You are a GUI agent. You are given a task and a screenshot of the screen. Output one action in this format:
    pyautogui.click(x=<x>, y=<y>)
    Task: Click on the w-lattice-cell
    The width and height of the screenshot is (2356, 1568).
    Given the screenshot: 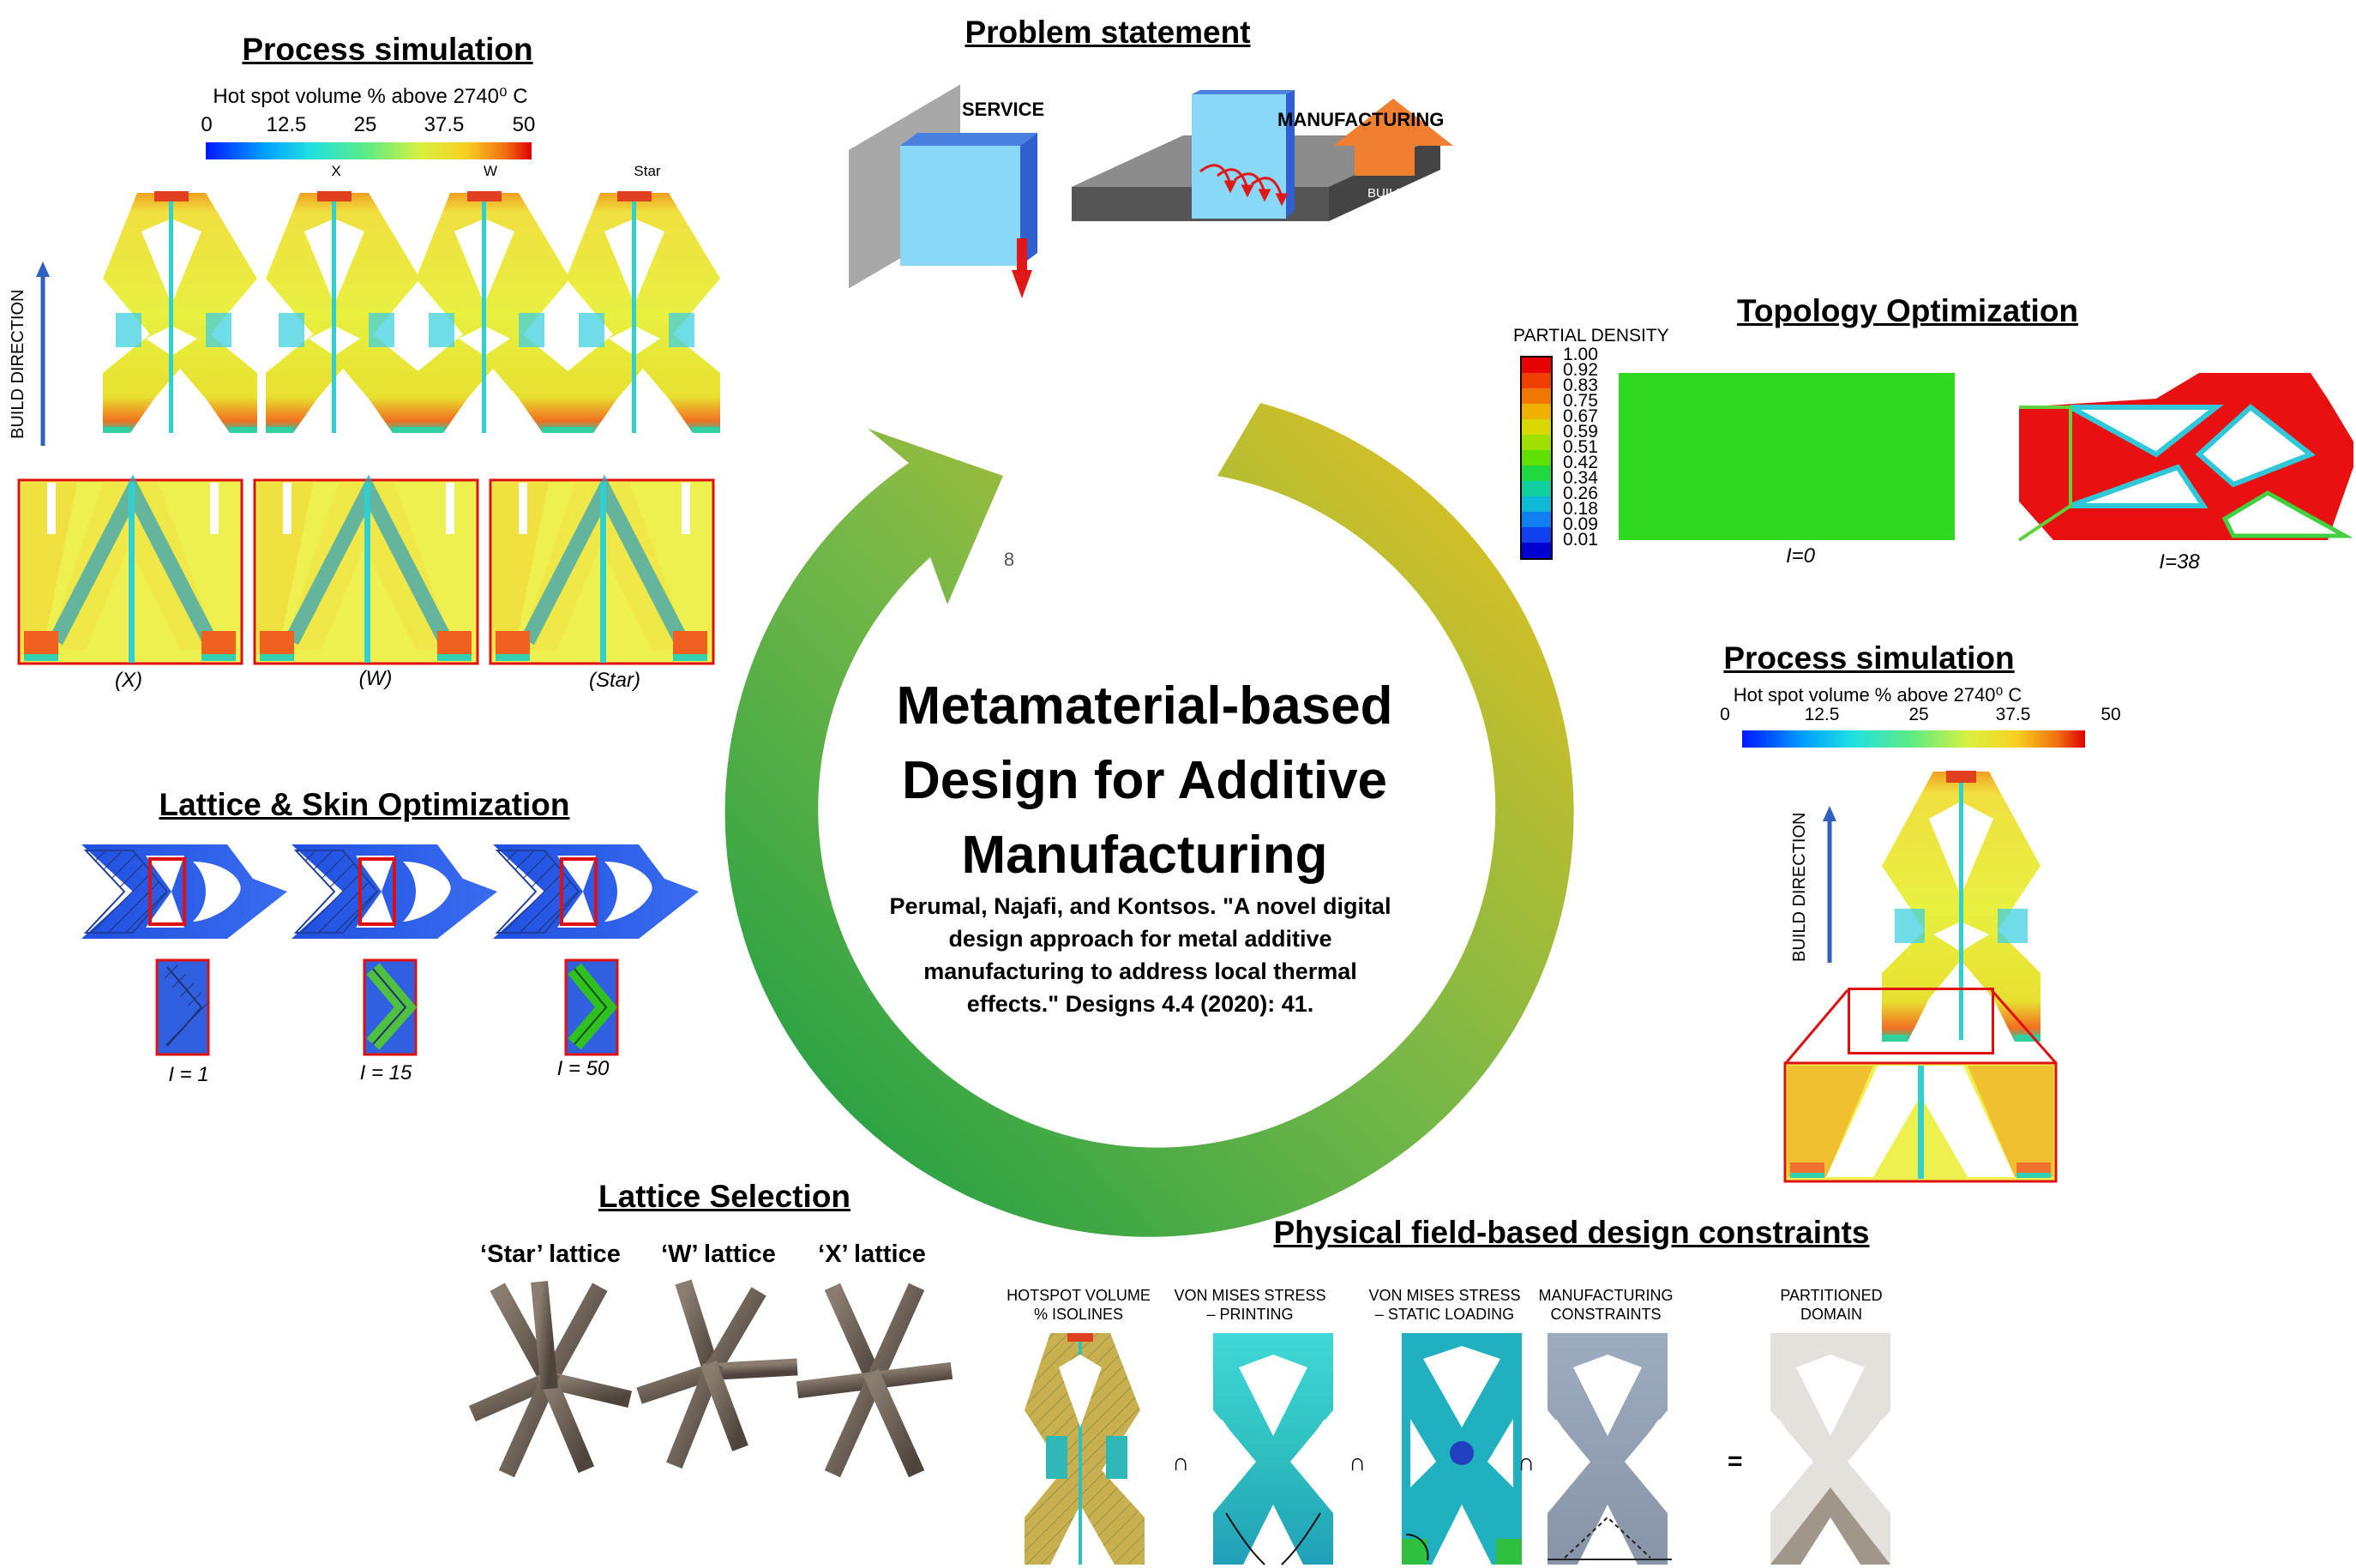 What is the action you would take?
    pyautogui.click(x=717, y=1374)
    